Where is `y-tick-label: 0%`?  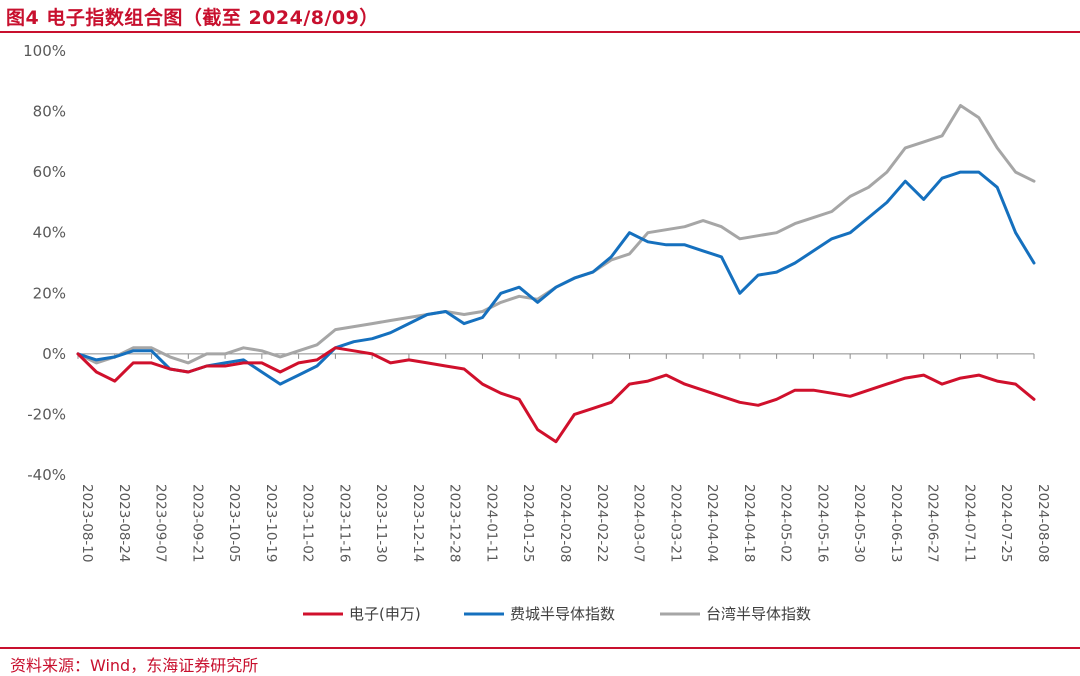 y-tick-label: 0% is located at coordinates (54, 354).